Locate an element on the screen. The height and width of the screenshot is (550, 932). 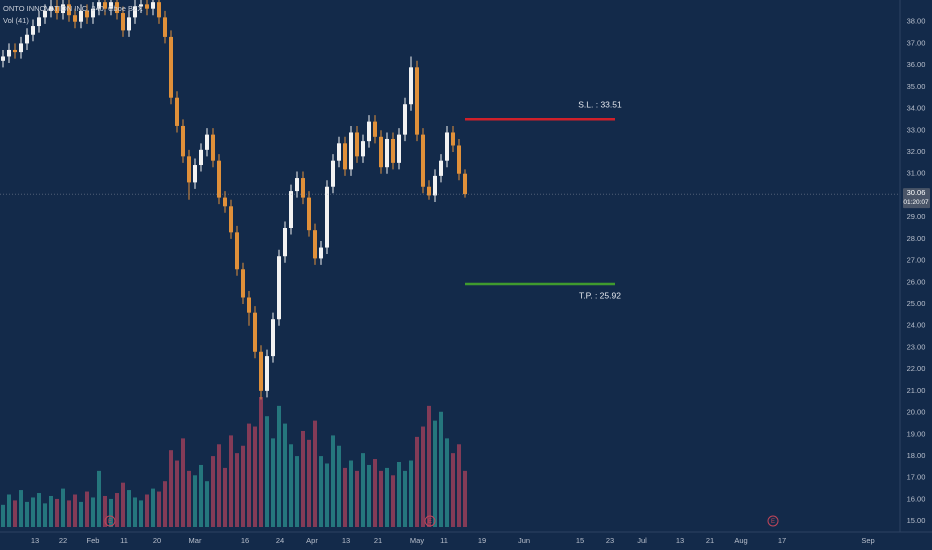
y-tick-label: 19.00 is located at coordinates (916, 433).